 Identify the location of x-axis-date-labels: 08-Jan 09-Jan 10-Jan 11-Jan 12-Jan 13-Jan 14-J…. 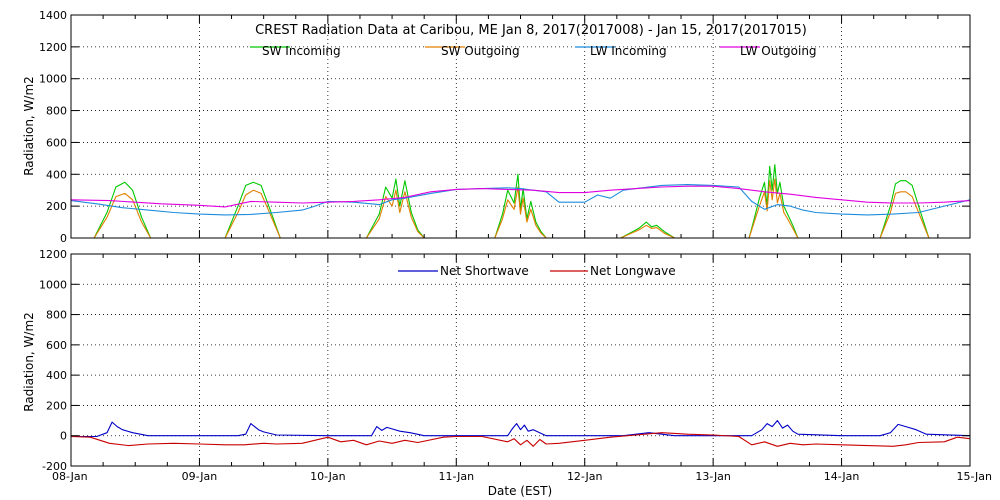
(522, 476).